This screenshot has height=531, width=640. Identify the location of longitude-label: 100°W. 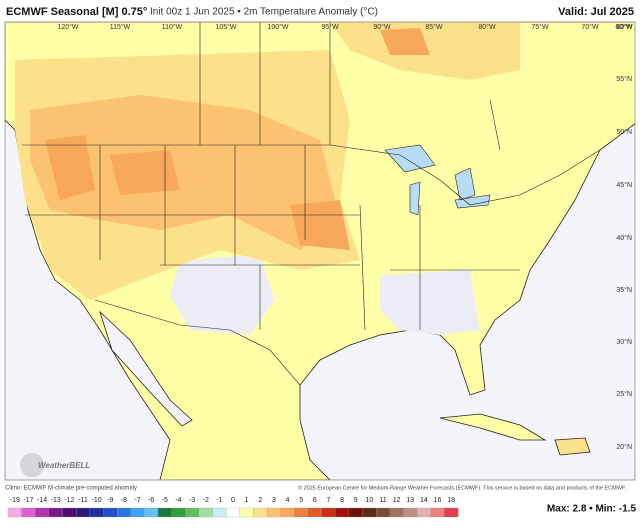
(277, 27).